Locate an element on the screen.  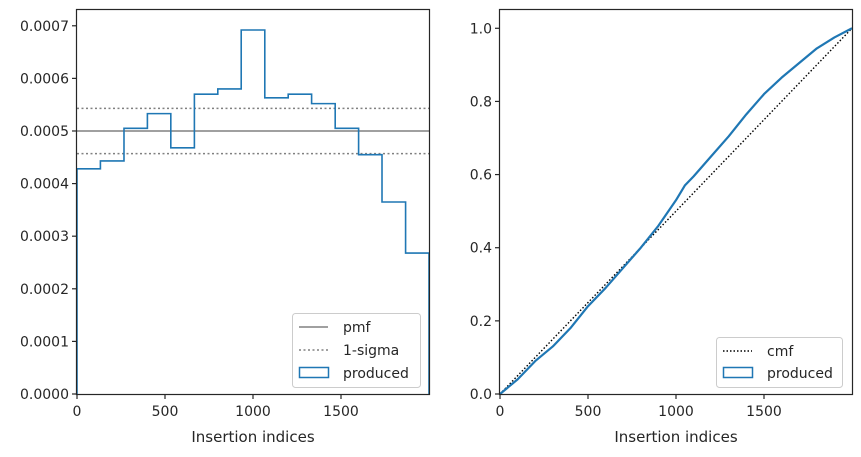
hist-legend-box is located at coordinates (356, 350).